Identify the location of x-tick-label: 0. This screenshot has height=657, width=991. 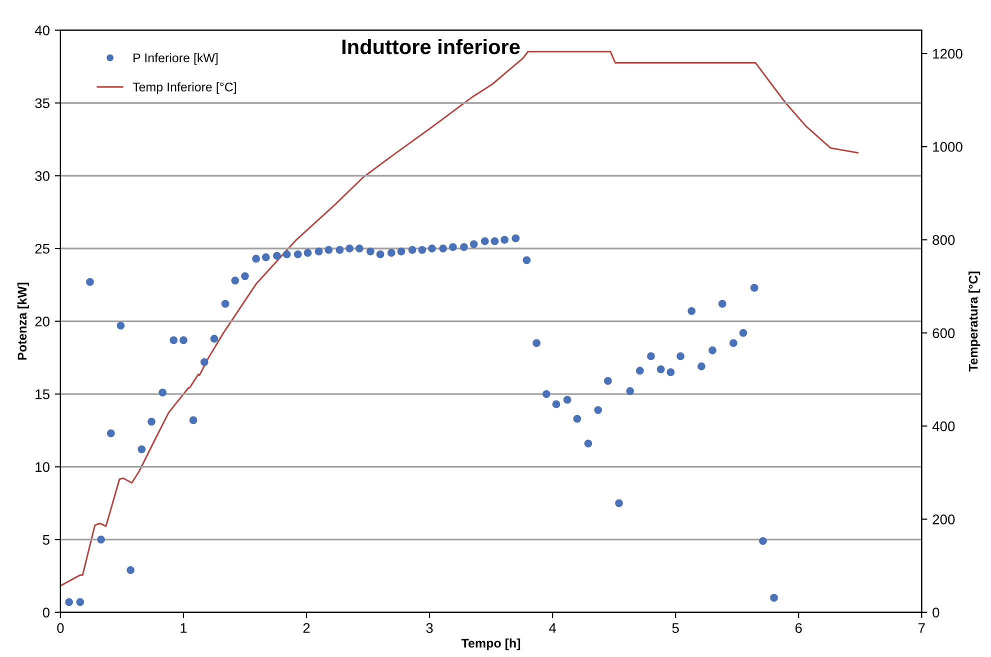
(60, 628).